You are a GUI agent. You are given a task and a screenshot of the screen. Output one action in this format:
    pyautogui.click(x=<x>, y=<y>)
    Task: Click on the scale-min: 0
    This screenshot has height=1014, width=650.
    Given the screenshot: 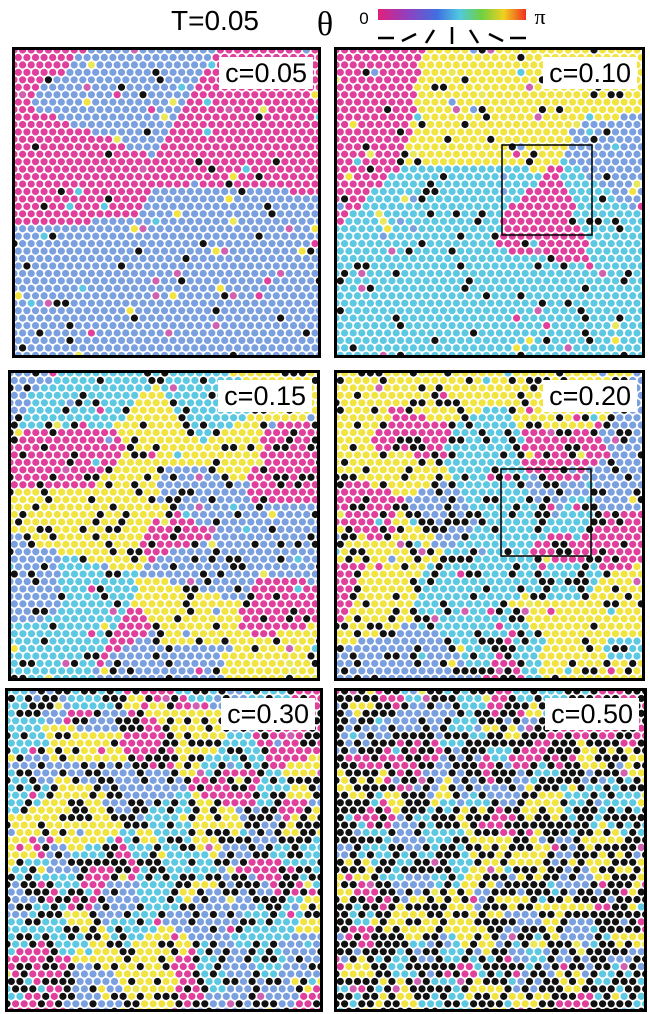 What is the action you would take?
    pyautogui.click(x=363, y=18)
    